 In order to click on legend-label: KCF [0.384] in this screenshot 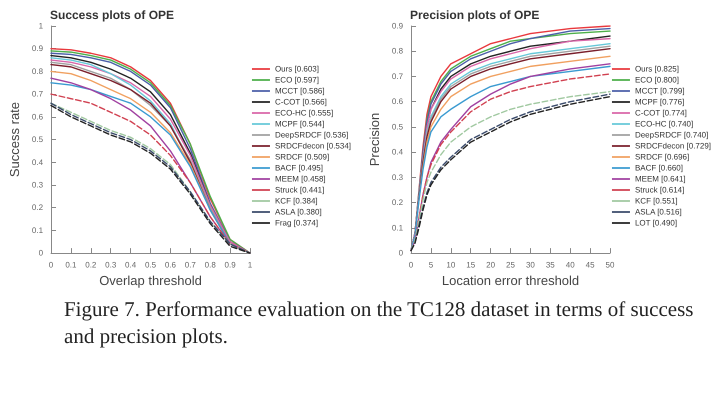, I will do `click(296, 201)`.